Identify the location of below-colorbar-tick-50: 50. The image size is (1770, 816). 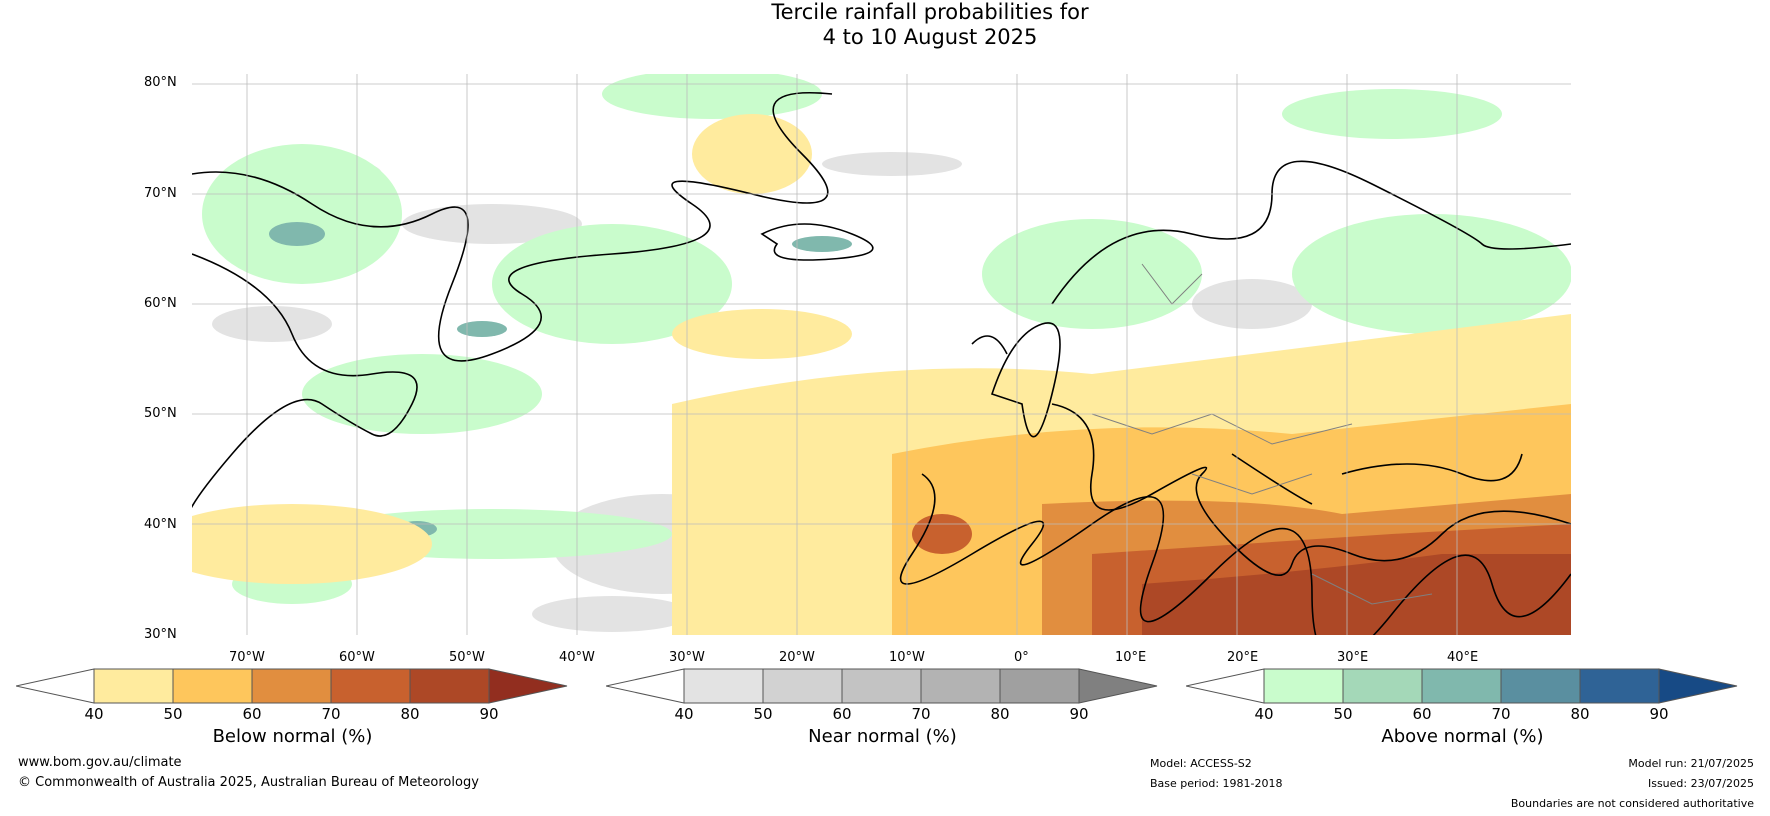
(173, 714).